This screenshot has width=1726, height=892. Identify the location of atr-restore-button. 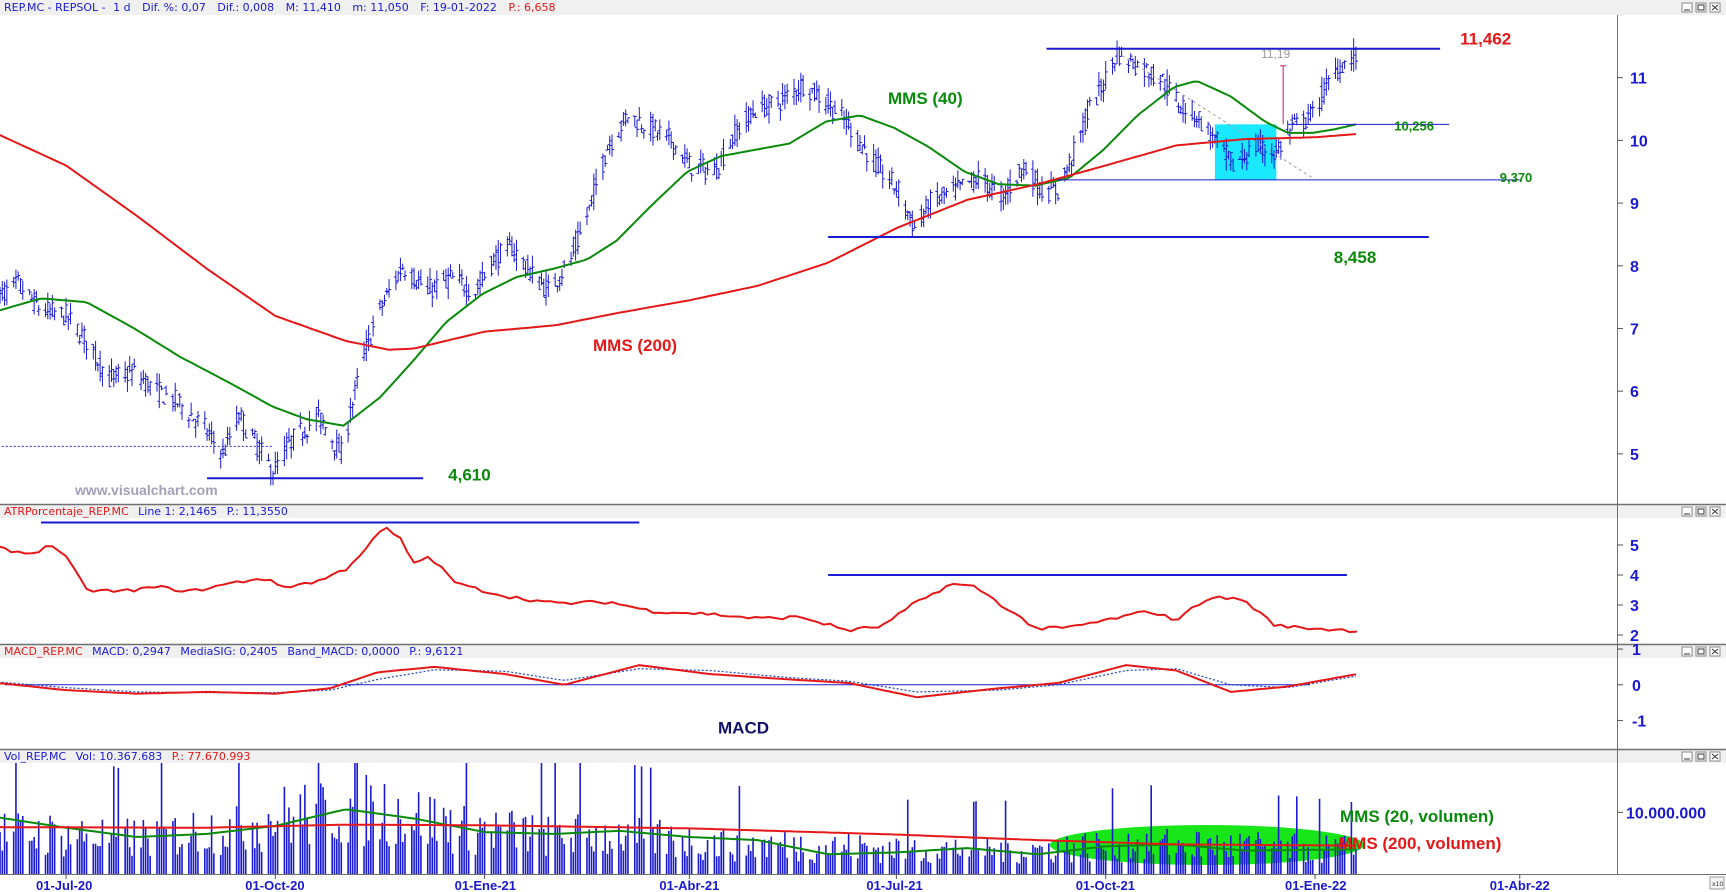
(1701, 511).